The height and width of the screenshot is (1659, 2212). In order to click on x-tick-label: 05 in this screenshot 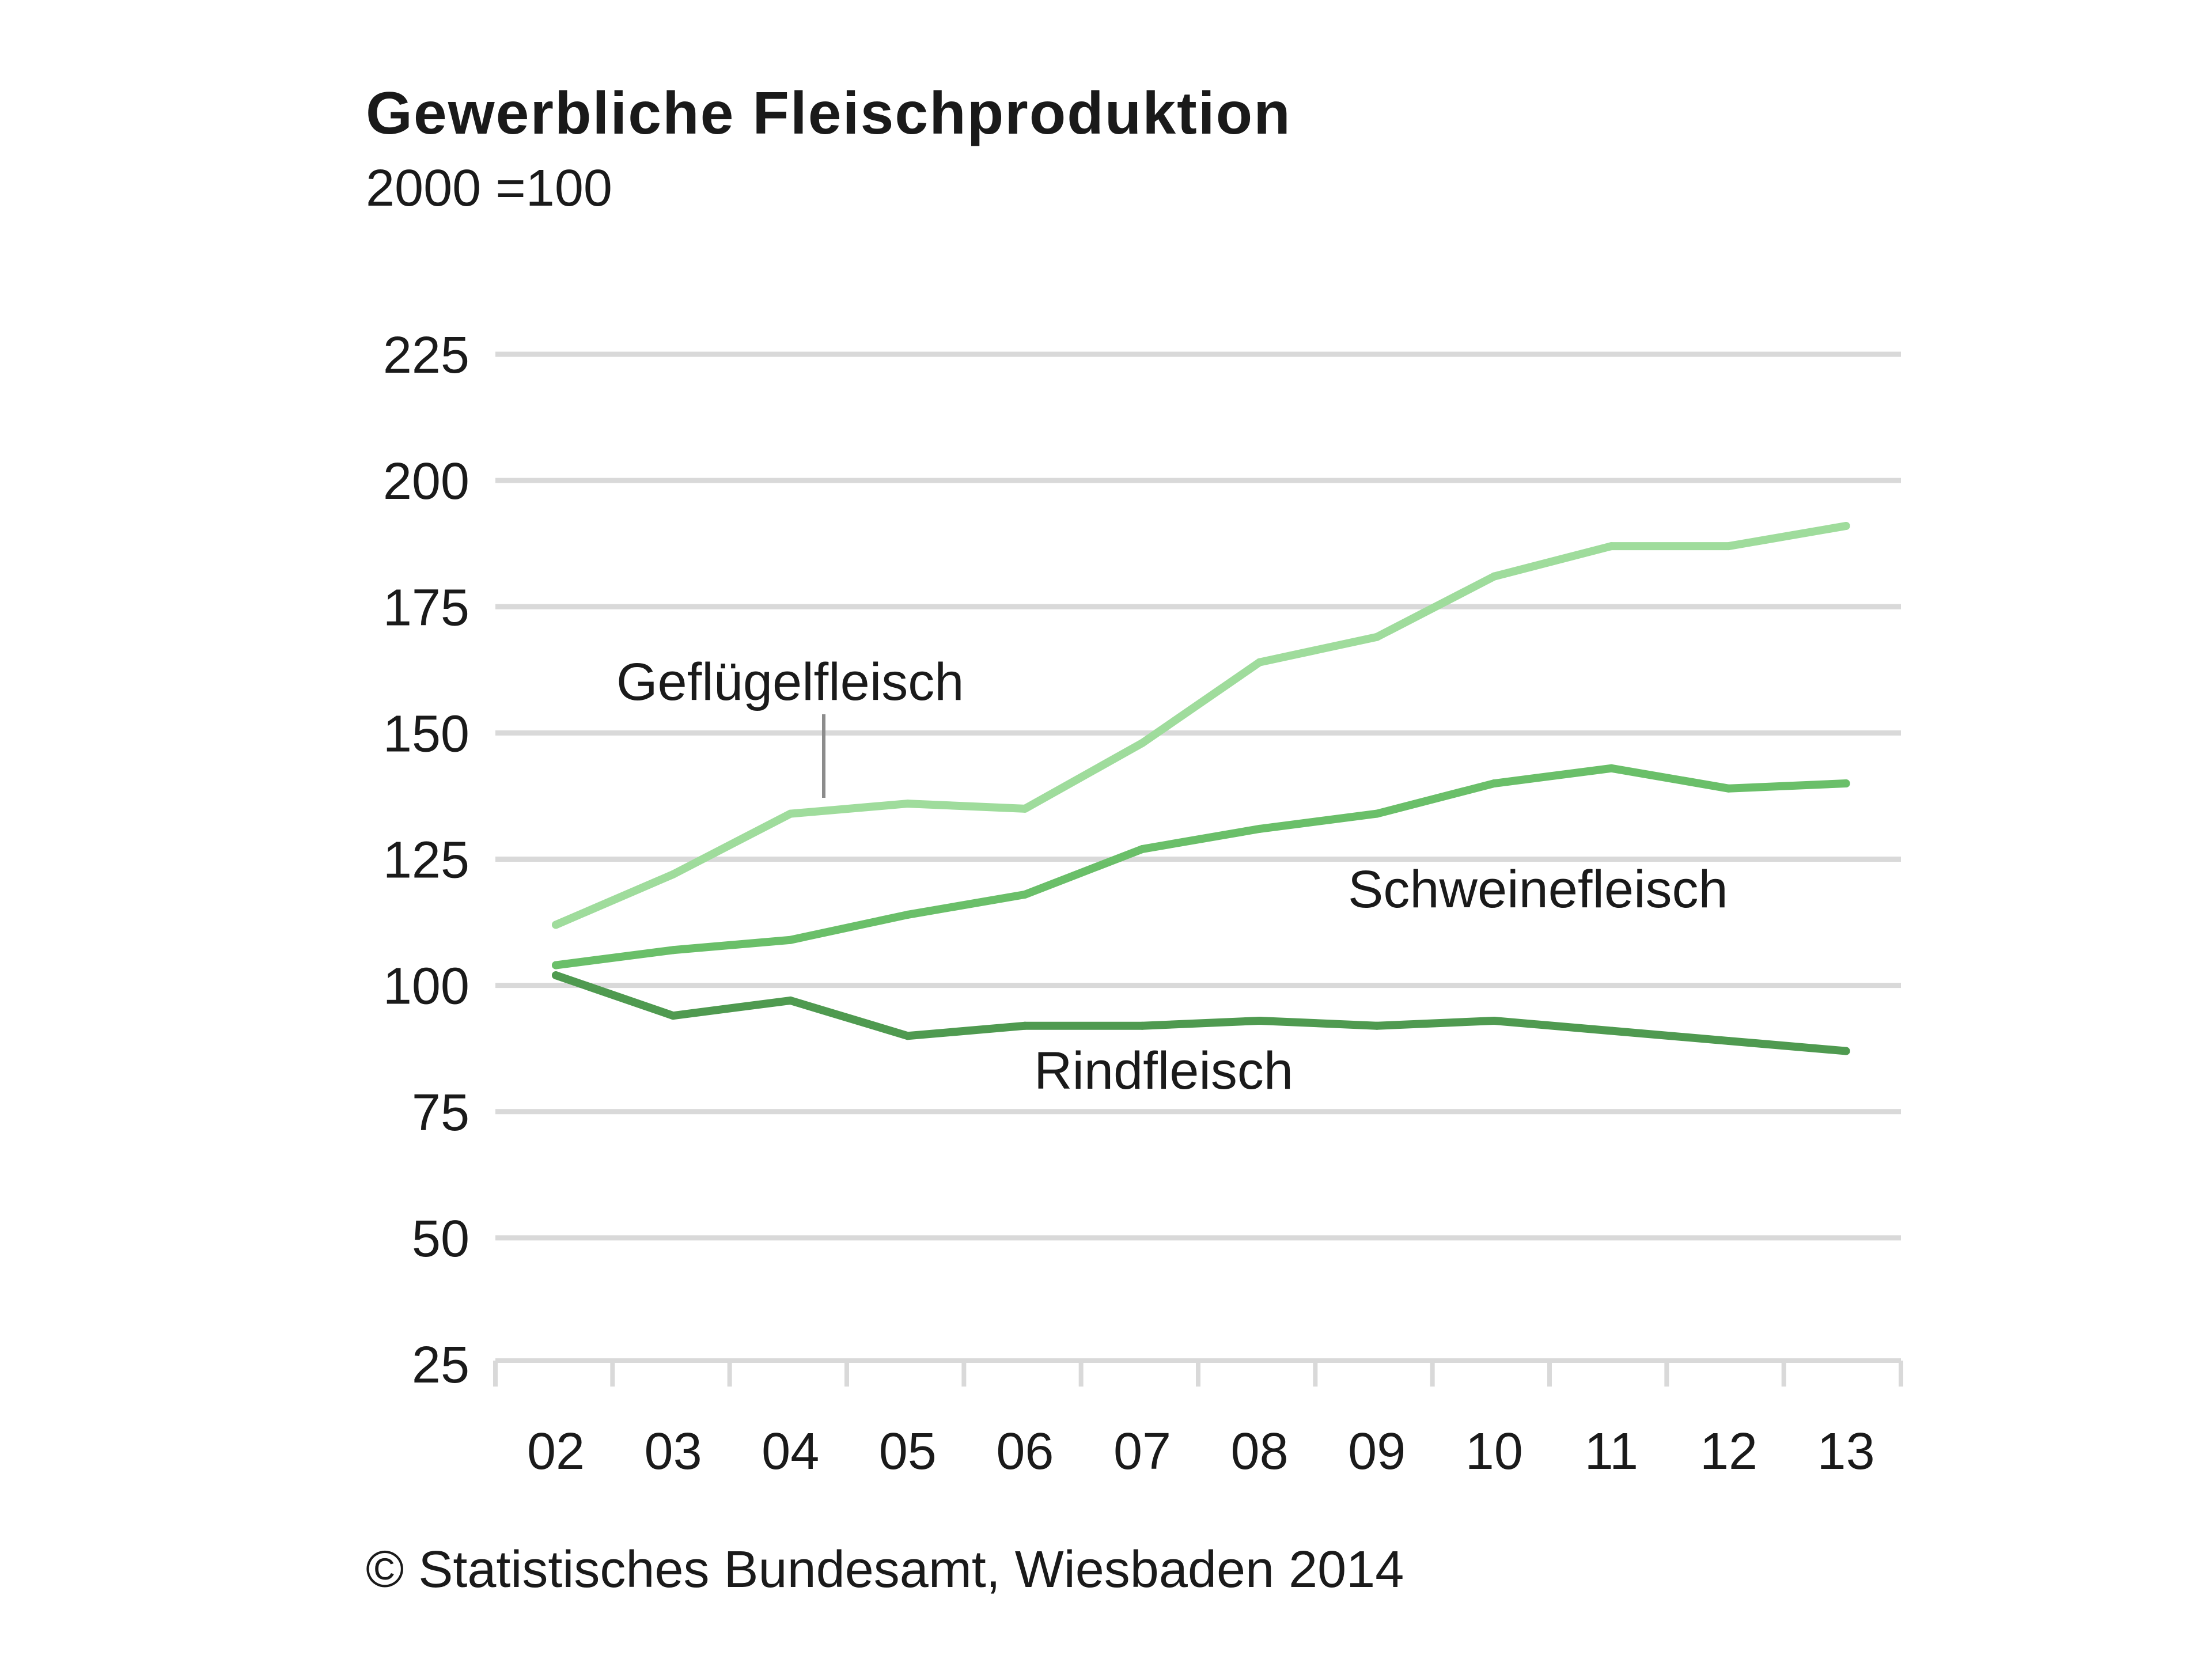, I will do `click(908, 1451)`.